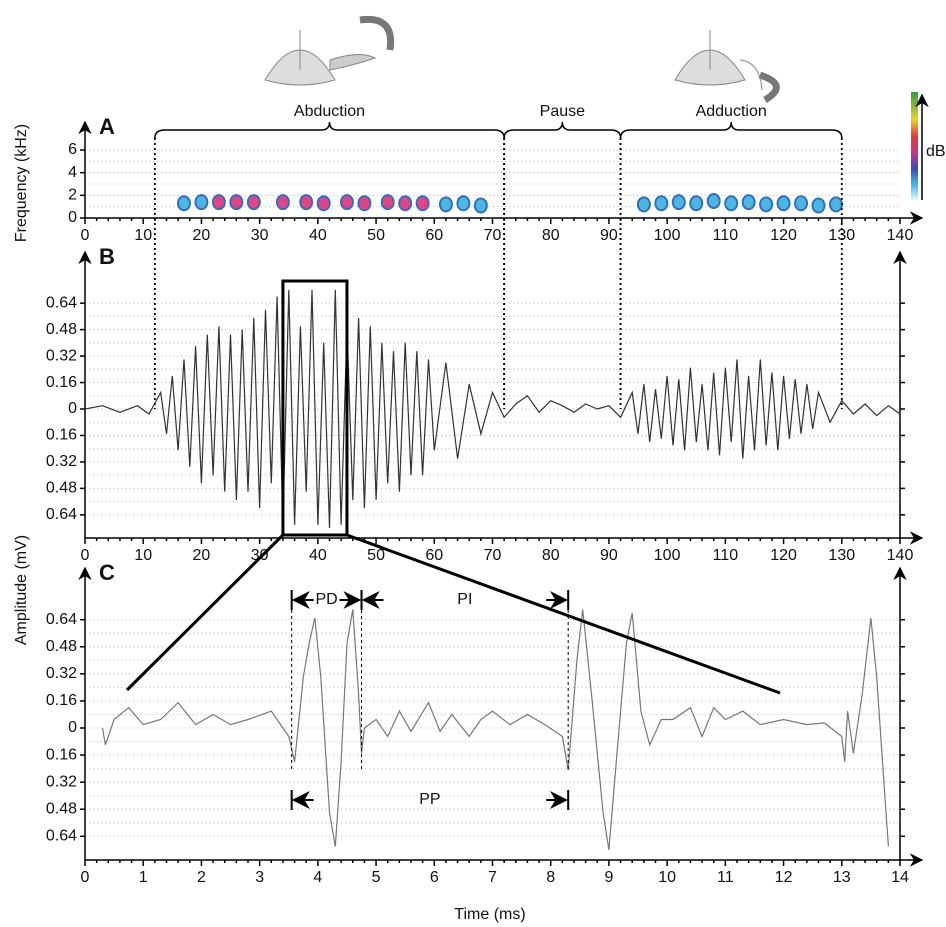 Image resolution: width=946 pixels, height=927 pixels. What do you see at coordinates (608, 877) in the screenshot?
I see `x-tick-label: 9` at bounding box center [608, 877].